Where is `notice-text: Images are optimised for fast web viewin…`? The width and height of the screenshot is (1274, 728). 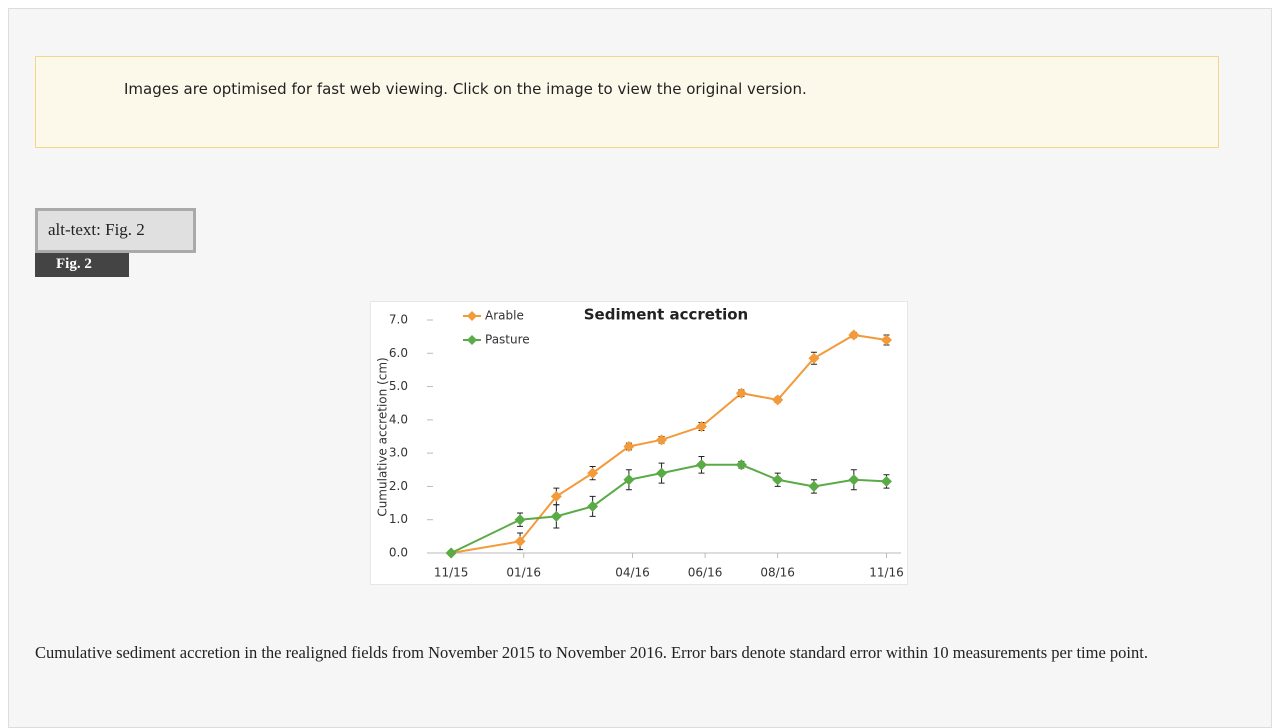 notice-text: Images are optimised for fast web viewin… is located at coordinates (465, 89).